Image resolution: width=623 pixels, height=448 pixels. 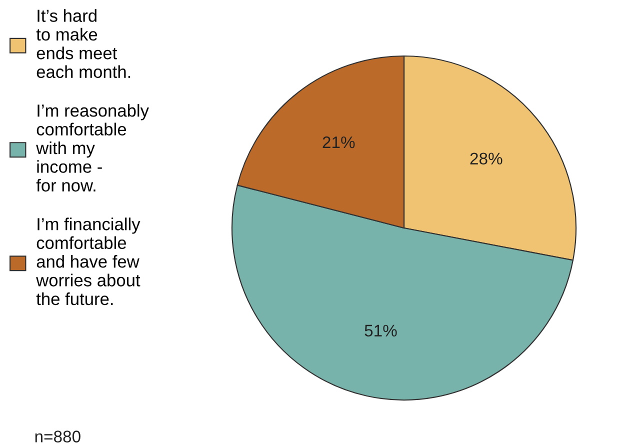 What do you see at coordinates (83, 43) in the screenshot?
I see `legend-label: It’s hard to make ends meet each month.` at bounding box center [83, 43].